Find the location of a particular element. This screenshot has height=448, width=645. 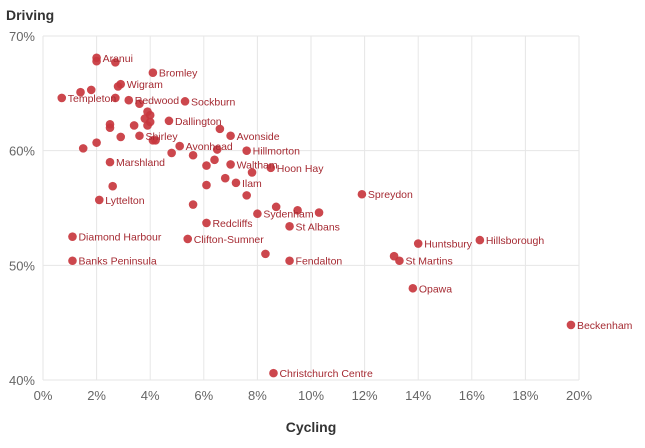

x-tick-label: 10% is located at coordinates (311, 395).